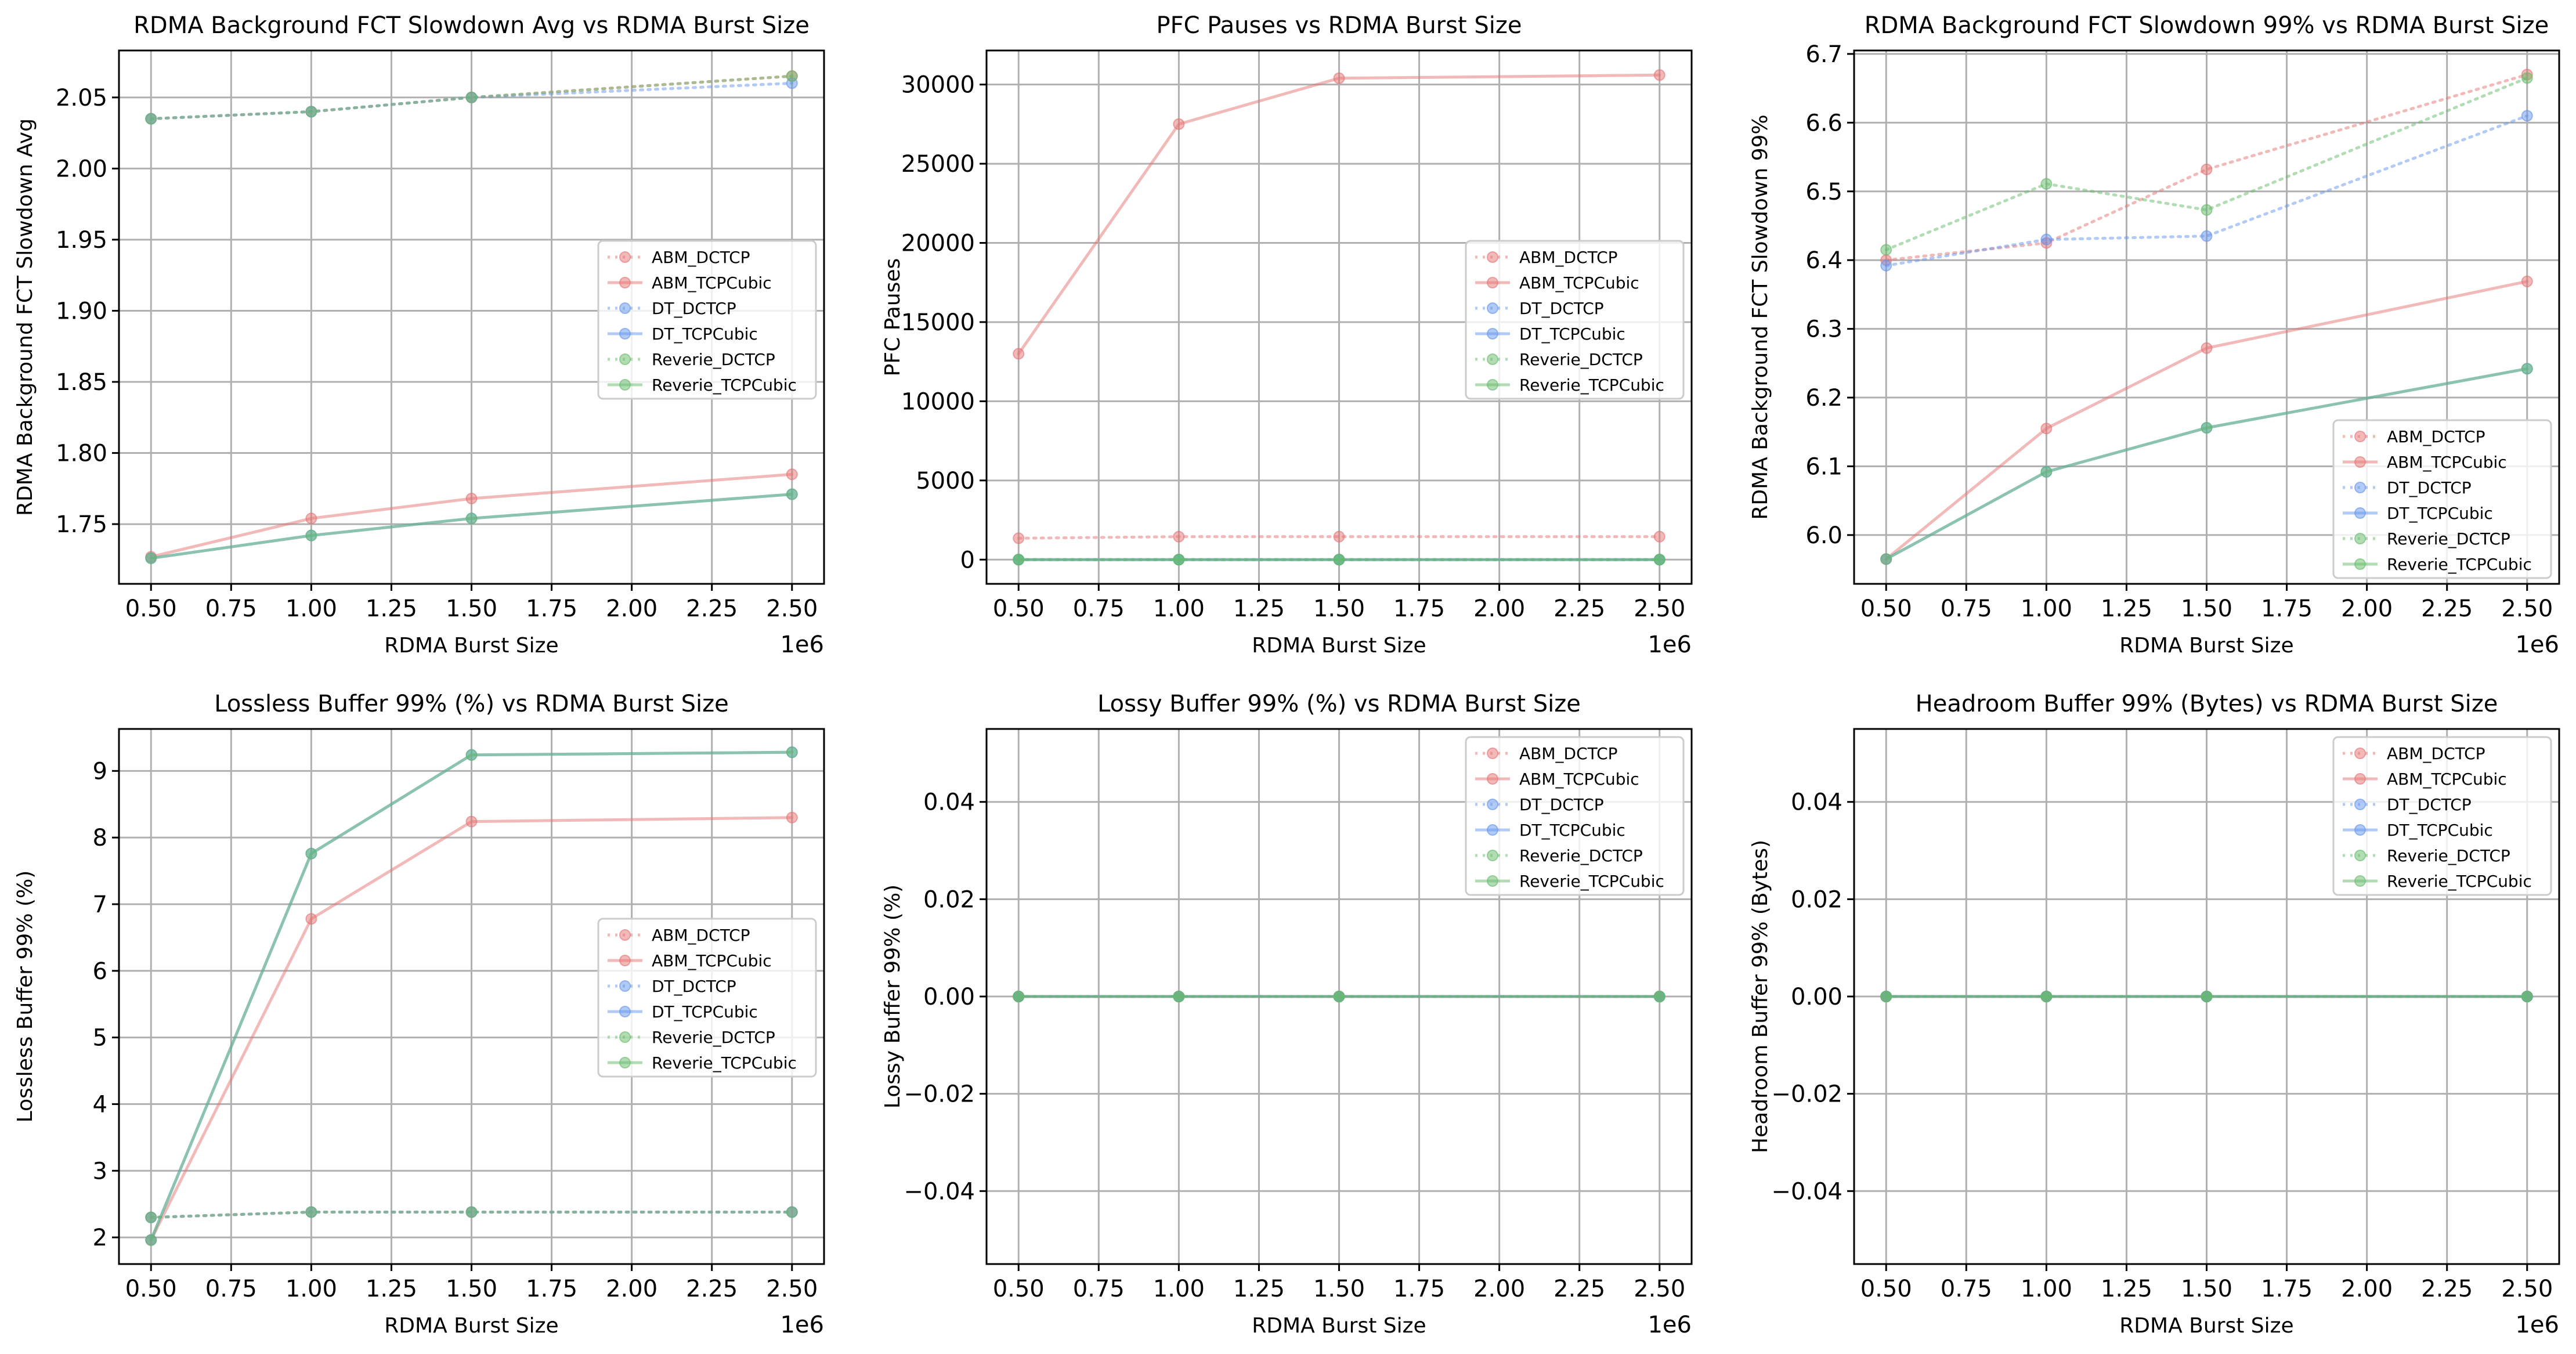  I want to click on legend-entry: Reverie_DCTCP, so click(2448, 538).